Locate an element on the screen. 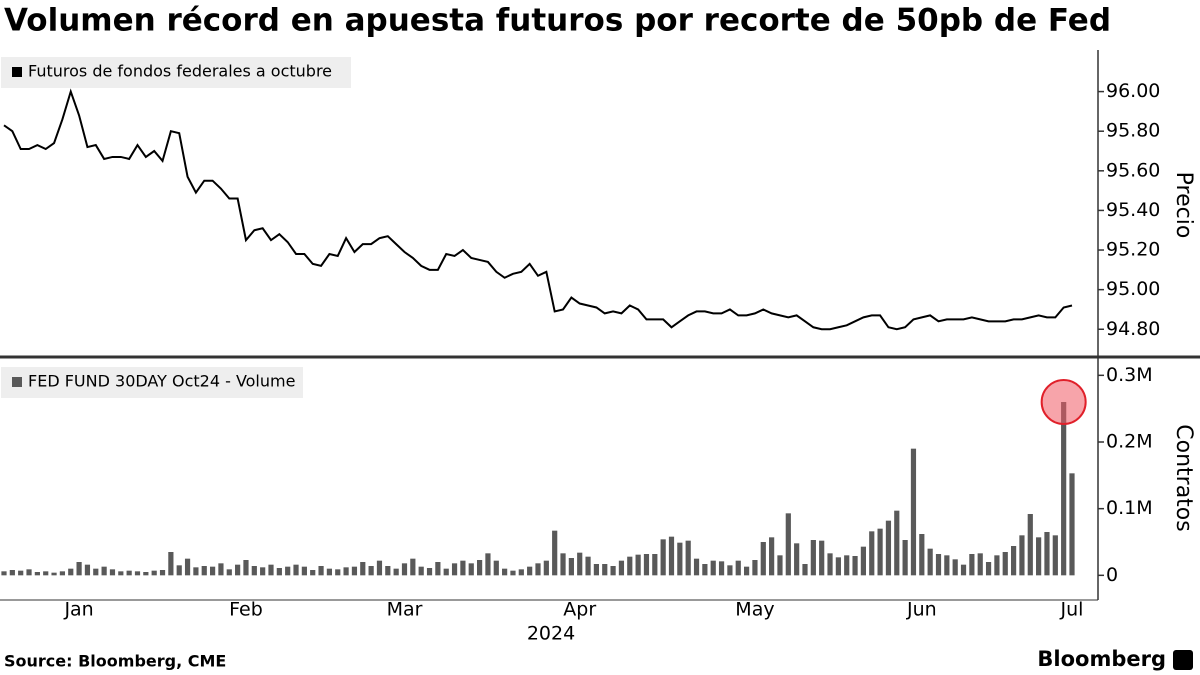 The image size is (1200, 675). x-axis-label: 2024 is located at coordinates (551, 634).